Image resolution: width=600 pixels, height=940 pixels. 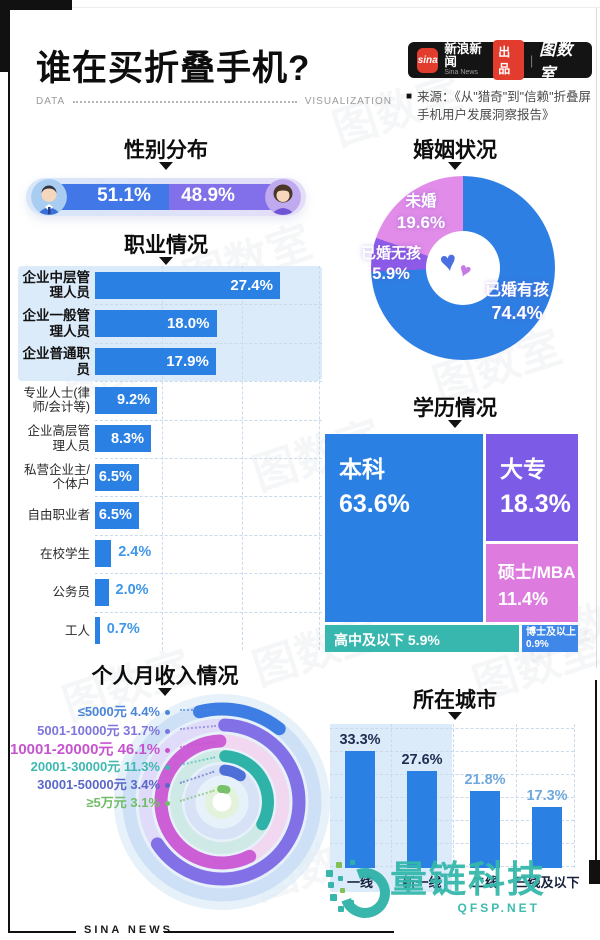 I want to click on divider-dotted-line, so click(x=185, y=101).